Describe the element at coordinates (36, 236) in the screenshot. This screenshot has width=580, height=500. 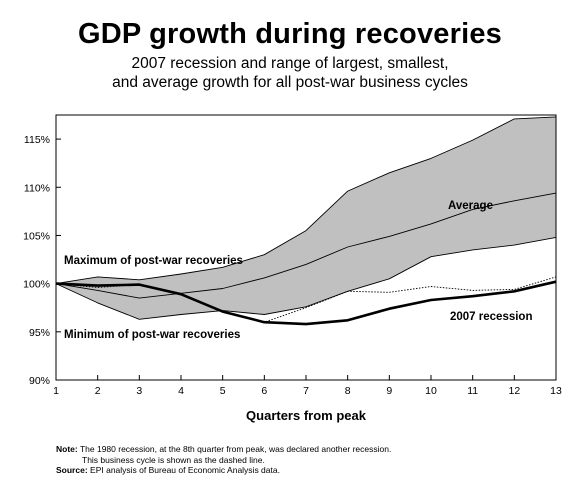
I see `y-tick-label-105: 105%` at that location.